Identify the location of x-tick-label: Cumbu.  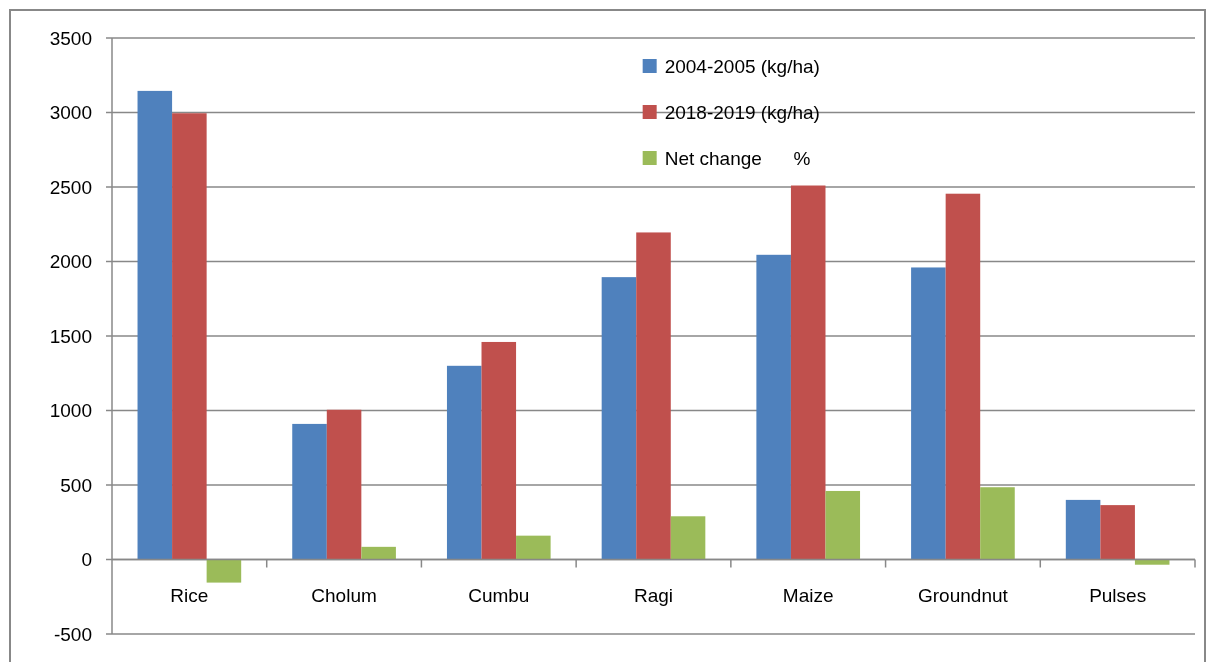
(499, 595).